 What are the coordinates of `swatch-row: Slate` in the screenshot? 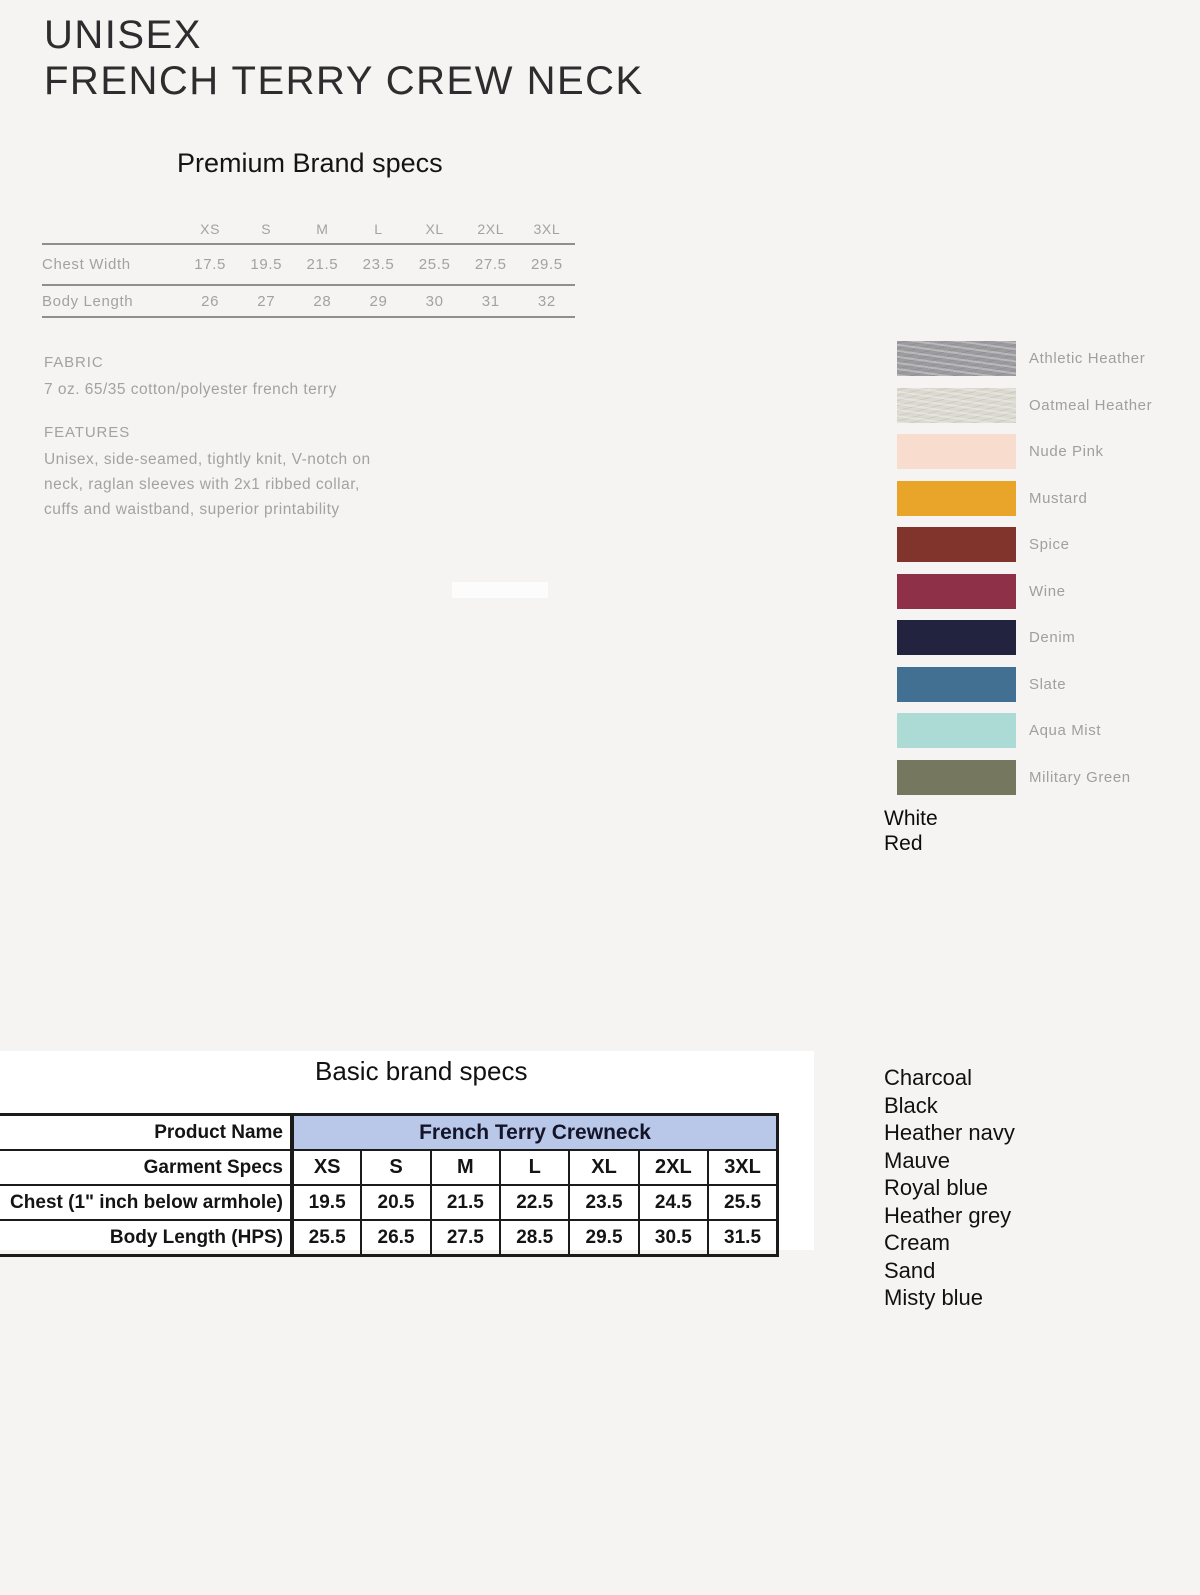 It's located at (1024, 684).